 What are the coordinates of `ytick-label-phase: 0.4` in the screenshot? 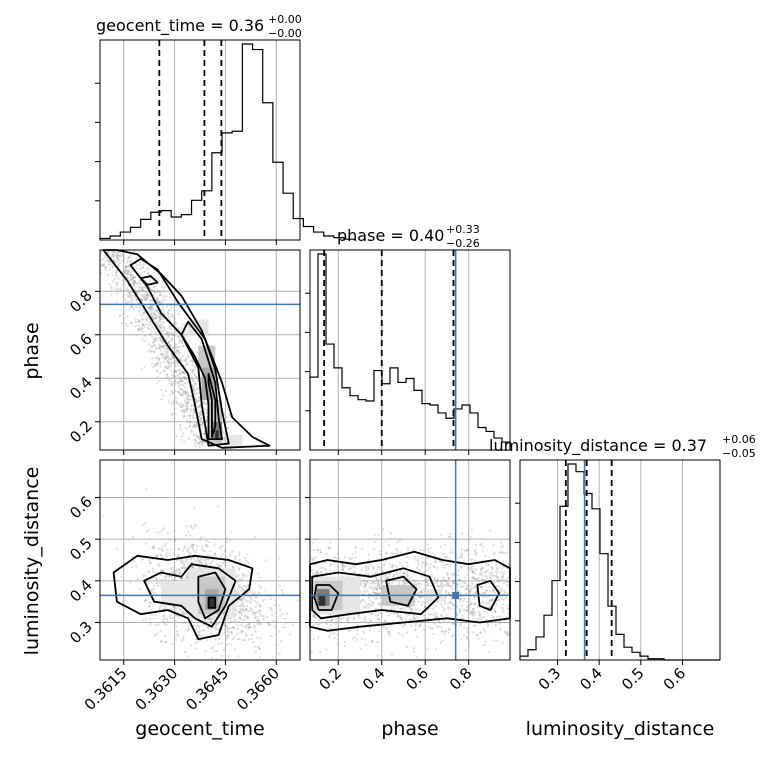 It's located at (81, 388).